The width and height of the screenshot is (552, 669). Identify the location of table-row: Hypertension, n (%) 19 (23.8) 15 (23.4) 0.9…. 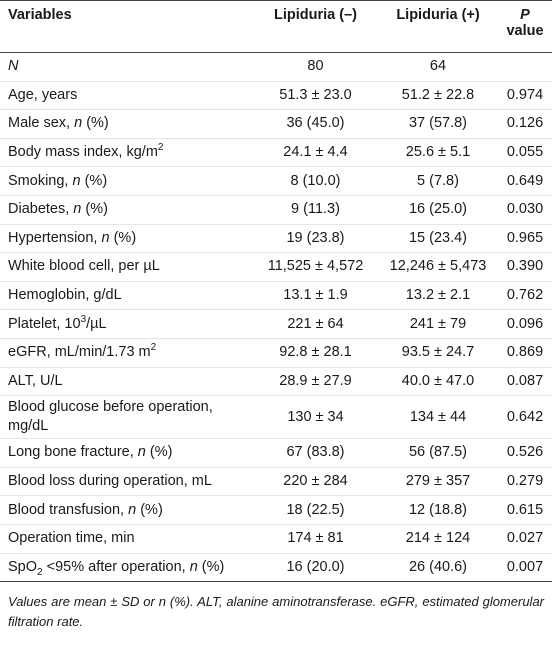
(276, 239).